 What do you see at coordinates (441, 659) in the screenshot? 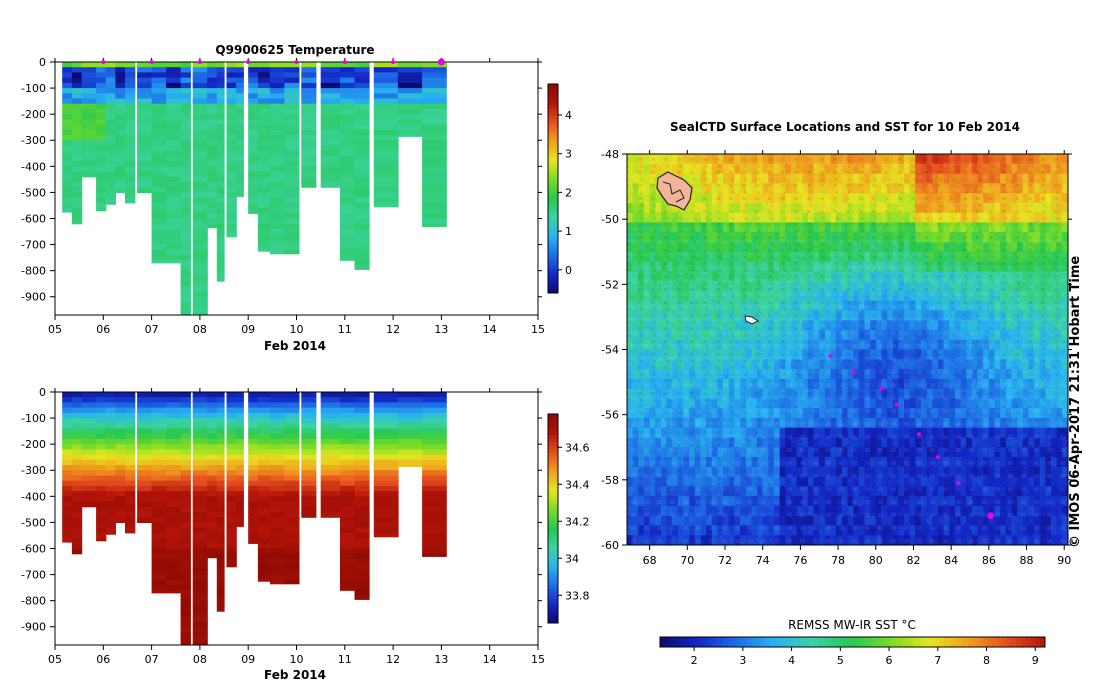
I see `x-tick-label: 13` at bounding box center [441, 659].